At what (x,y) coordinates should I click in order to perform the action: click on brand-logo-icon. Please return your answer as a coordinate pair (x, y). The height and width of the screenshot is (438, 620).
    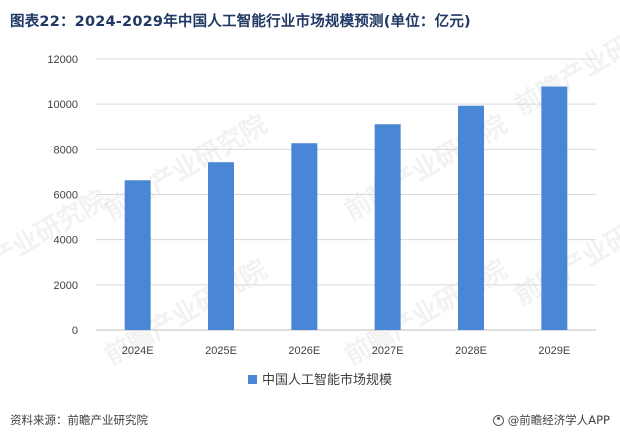
    Looking at the image, I should click on (498, 420).